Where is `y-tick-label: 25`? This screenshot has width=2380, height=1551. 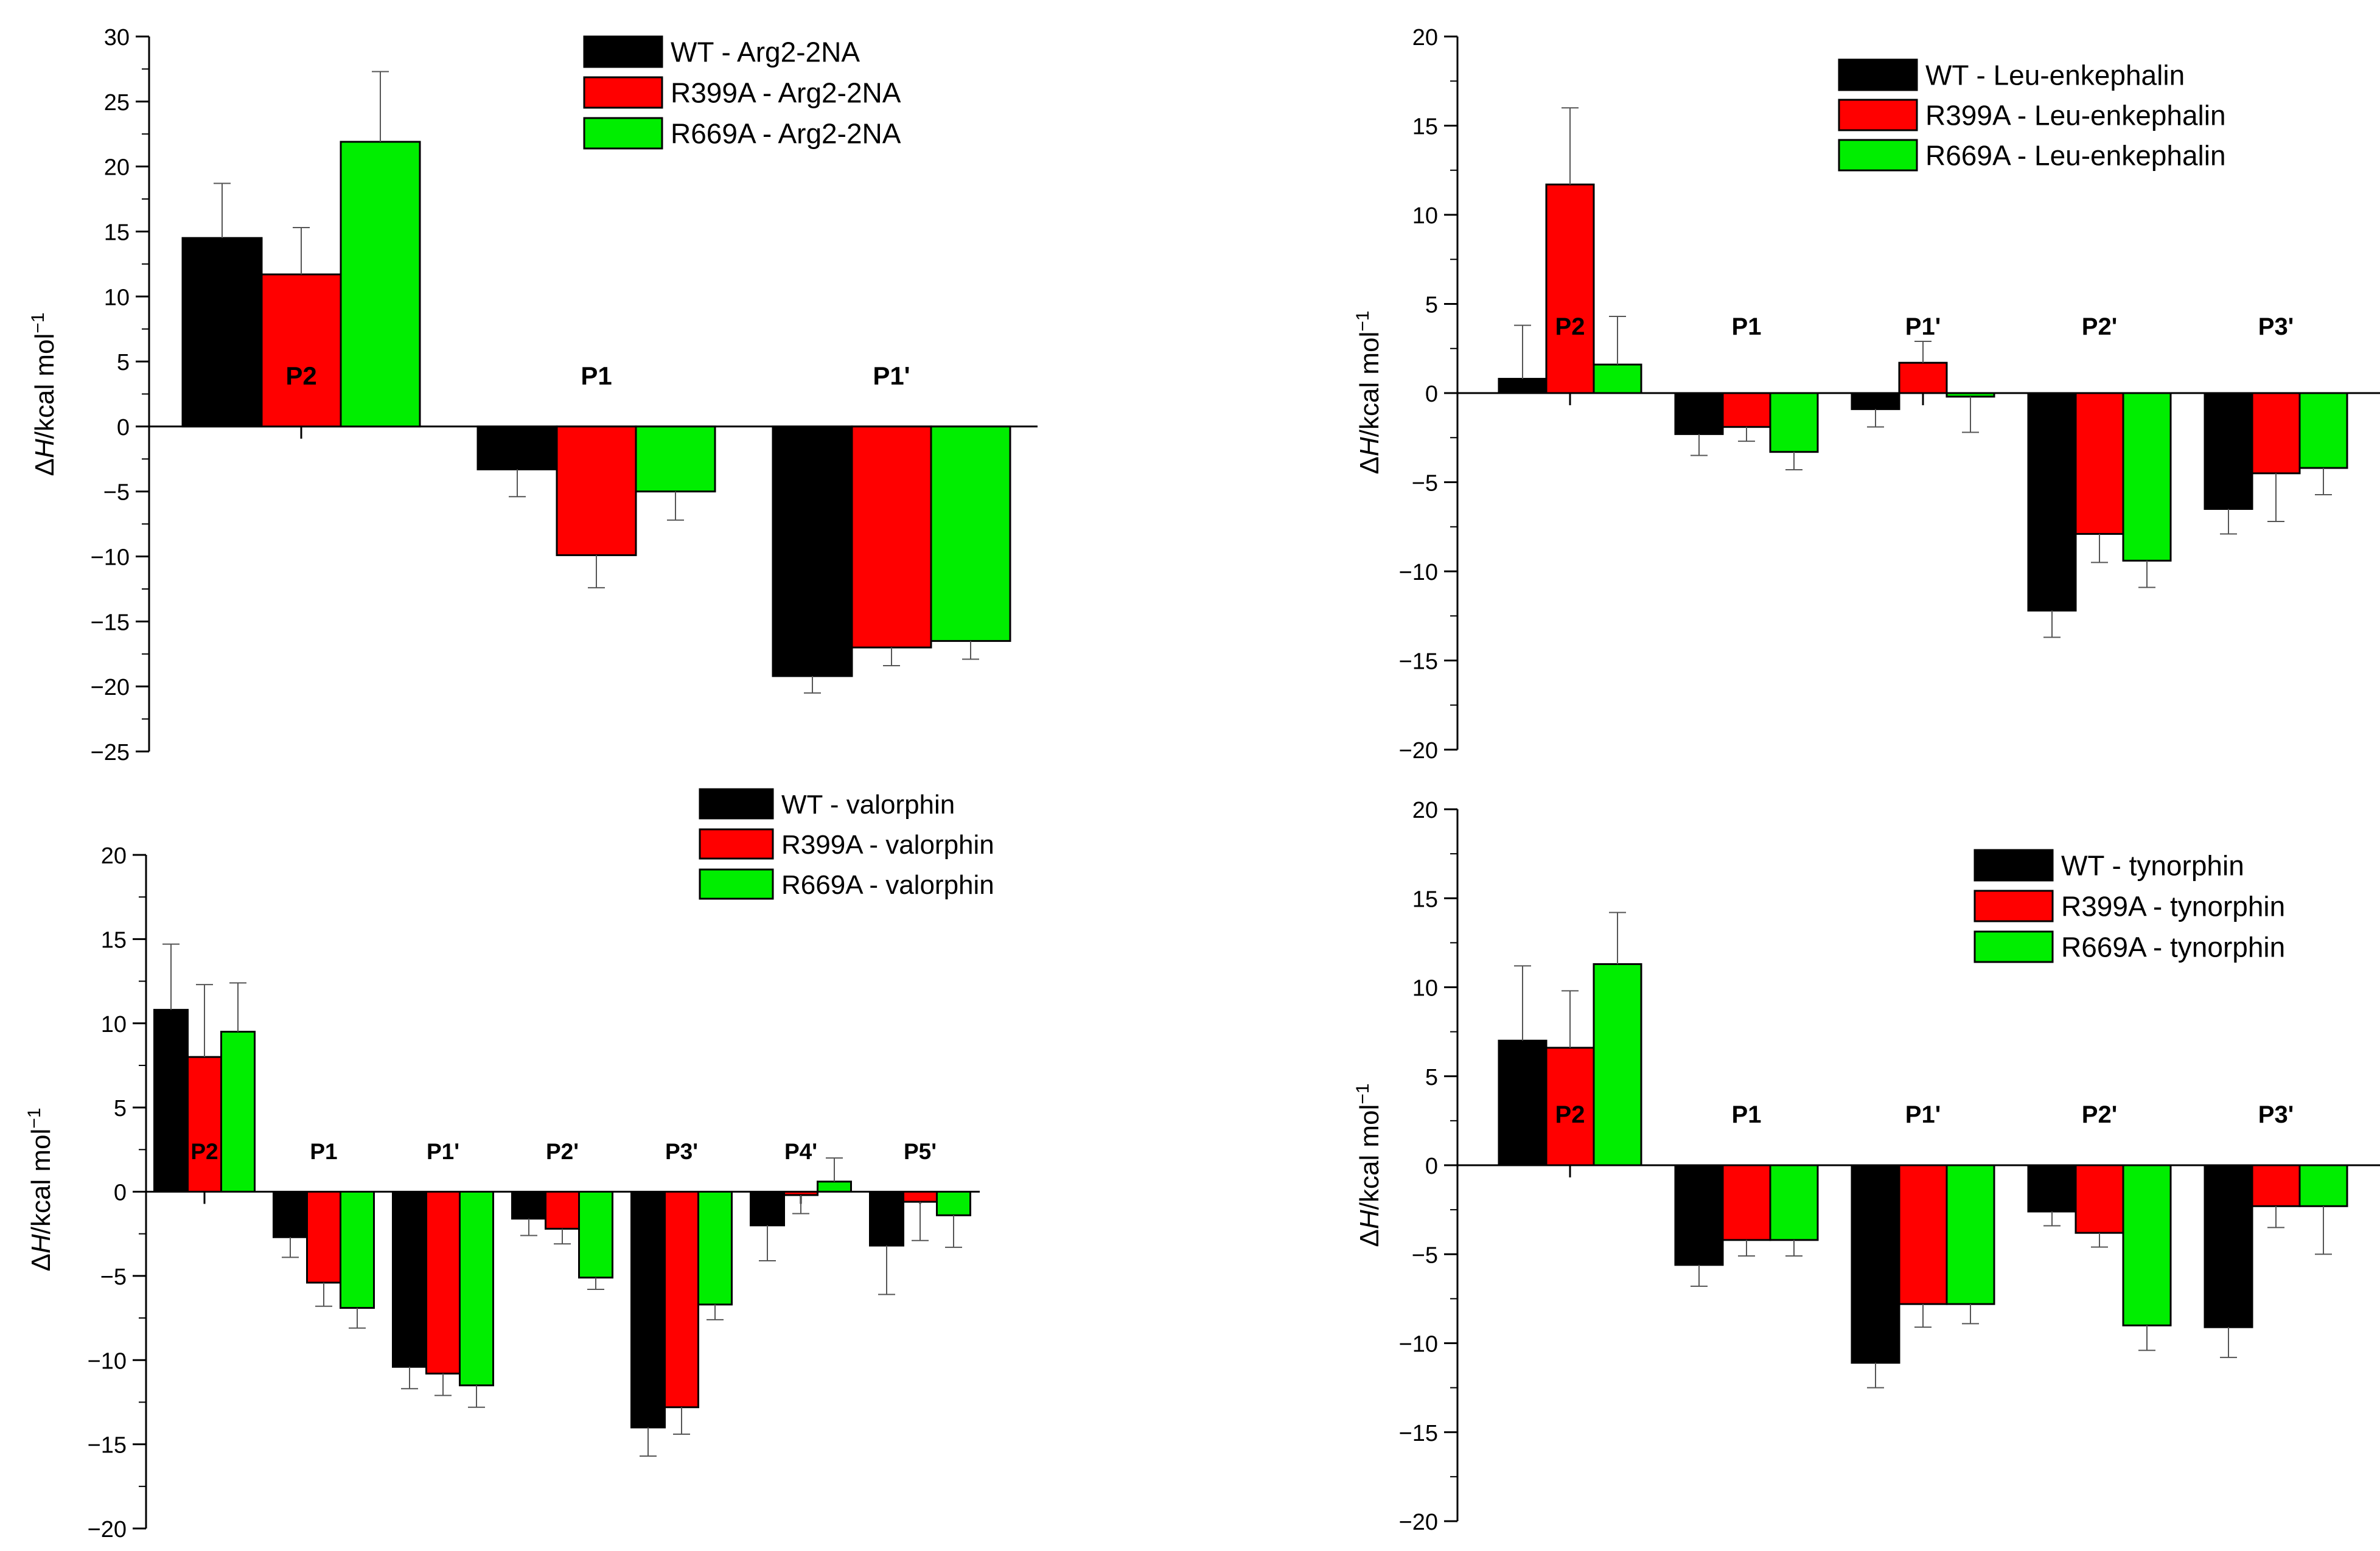
y-tick-label: 25 is located at coordinates (117, 103).